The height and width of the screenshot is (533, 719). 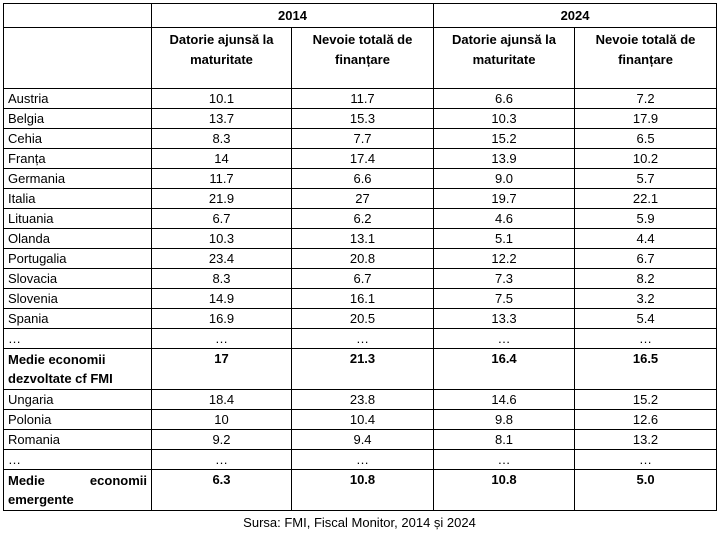 I want to click on table-row: Belgia 13.7 15.3 10.3 17.9, so click(x=360, y=118).